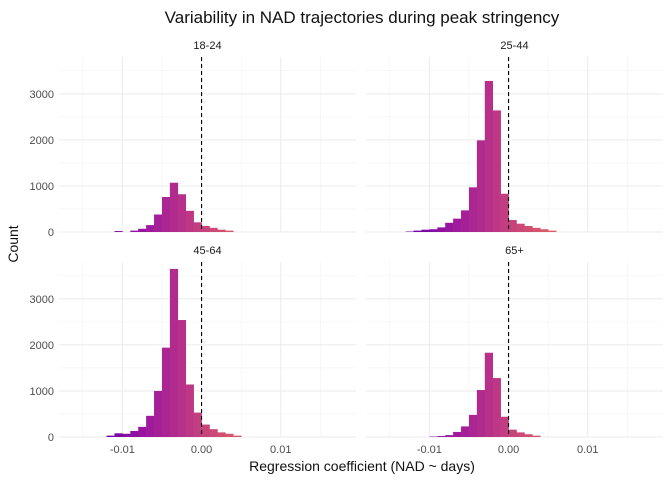 The image size is (672, 480). I want to click on panel-label: 25-44, so click(514, 46).